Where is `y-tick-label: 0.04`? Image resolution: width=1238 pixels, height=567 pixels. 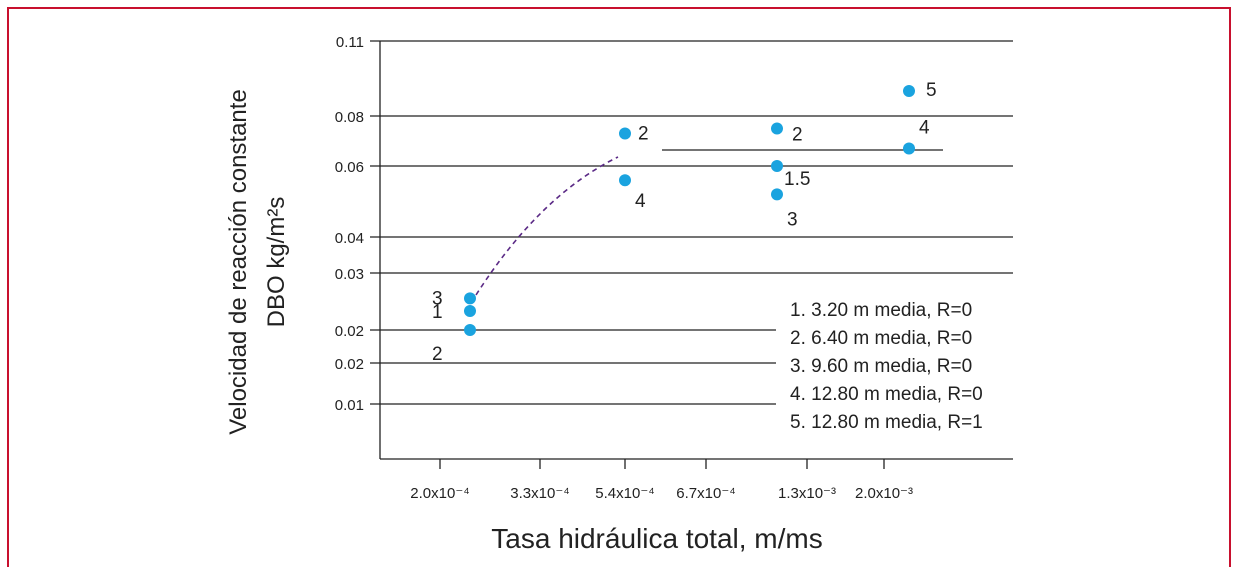
y-tick-label: 0.04 is located at coordinates (349, 238).